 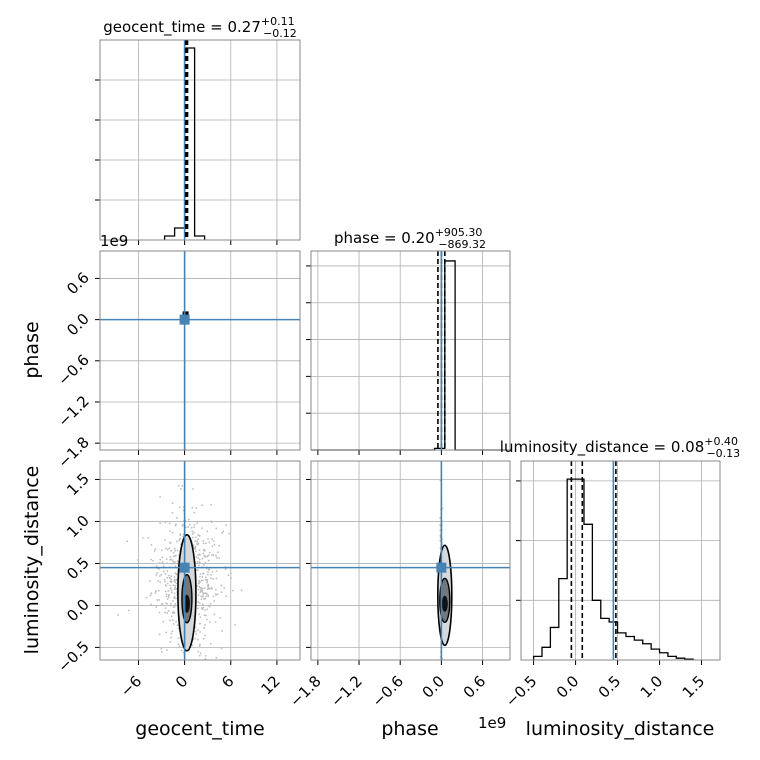 I want to click on title-upper-error: +0.11, so click(x=278, y=21).